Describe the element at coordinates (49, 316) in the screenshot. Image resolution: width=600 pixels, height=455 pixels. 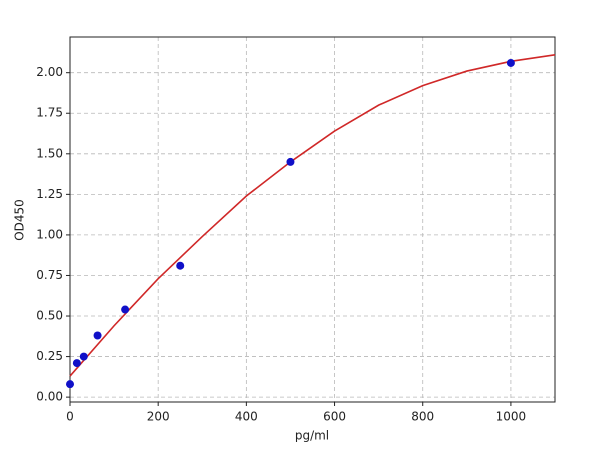
I see `y-tick-label: 0.50` at that location.